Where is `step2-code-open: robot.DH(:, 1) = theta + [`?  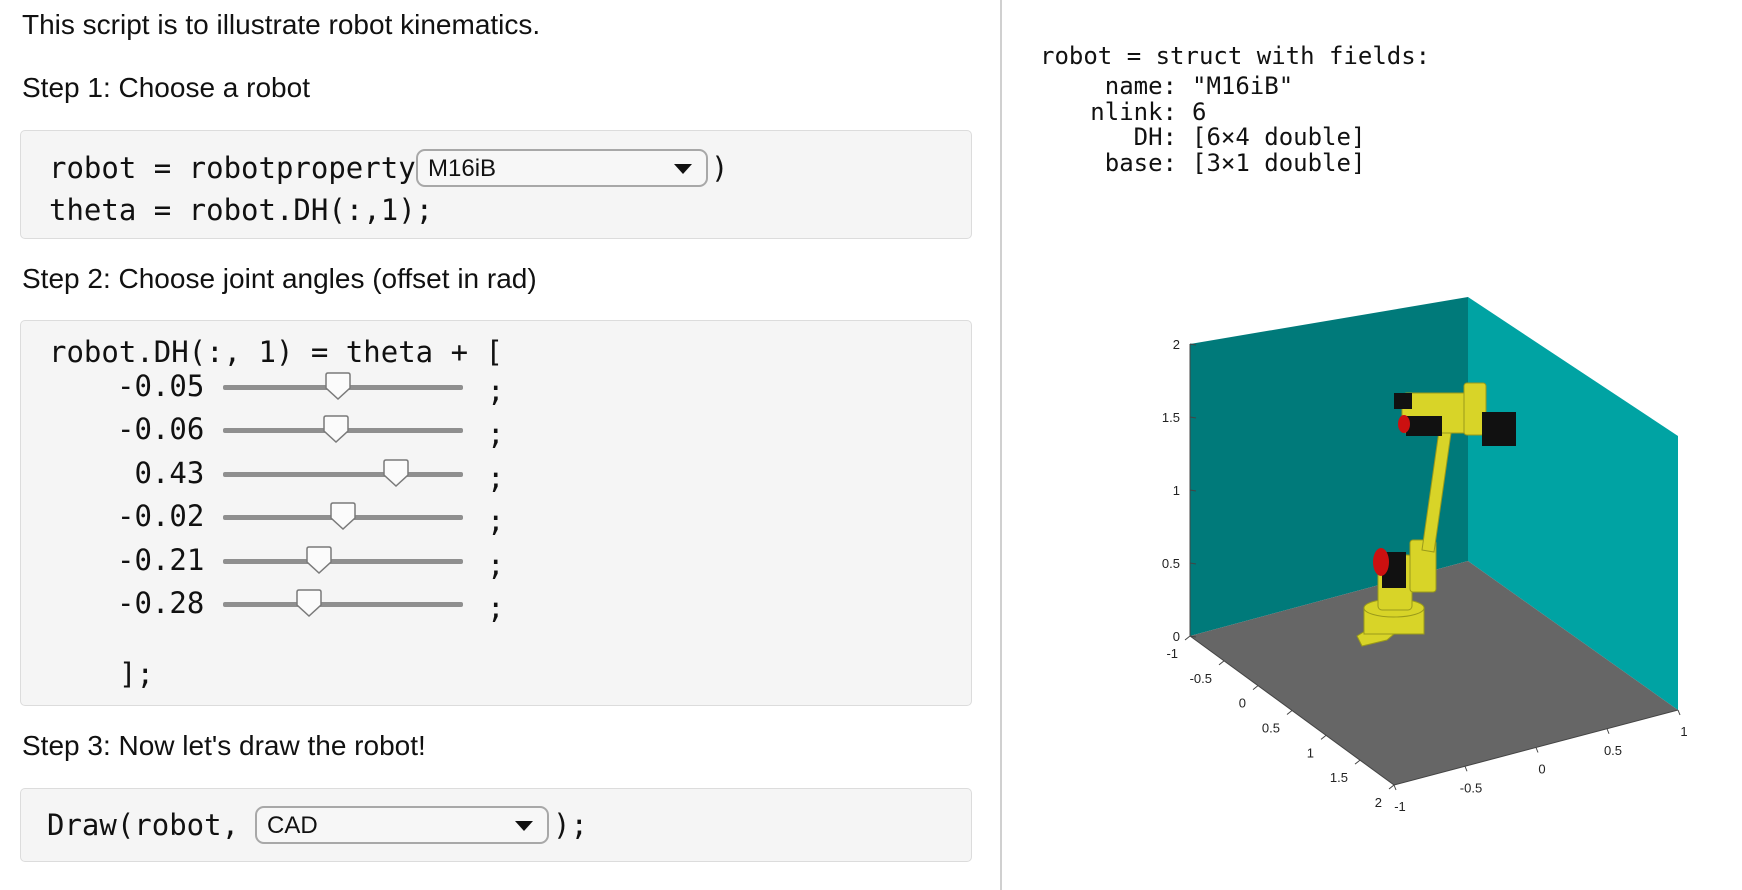
step2-code-open: robot.DH(:, 1) = theta + [ is located at coordinates (276, 352).